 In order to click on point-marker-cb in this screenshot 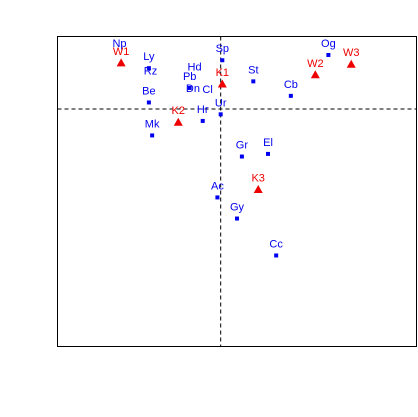, I will do `click(290, 95)`.